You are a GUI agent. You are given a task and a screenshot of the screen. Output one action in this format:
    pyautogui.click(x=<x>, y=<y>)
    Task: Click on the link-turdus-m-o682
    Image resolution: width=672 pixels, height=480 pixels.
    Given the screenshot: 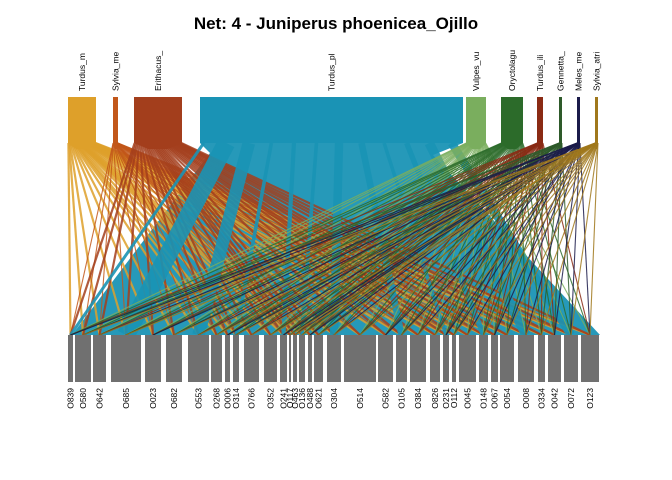 What is the action you would take?
    pyautogui.click(x=123, y=239)
    